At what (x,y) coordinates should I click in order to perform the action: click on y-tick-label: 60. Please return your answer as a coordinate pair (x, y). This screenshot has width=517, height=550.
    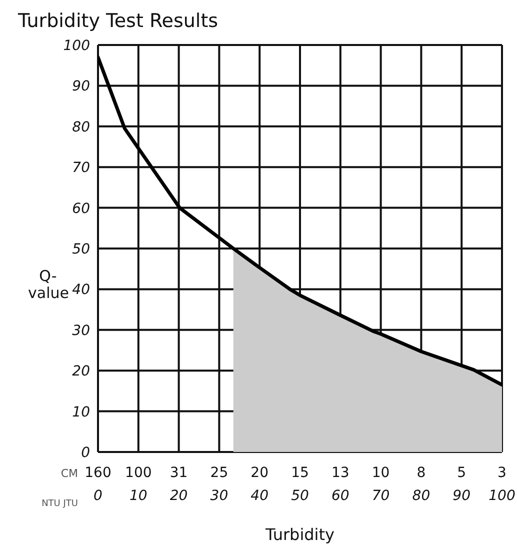
    Looking at the image, I should click on (81, 208).